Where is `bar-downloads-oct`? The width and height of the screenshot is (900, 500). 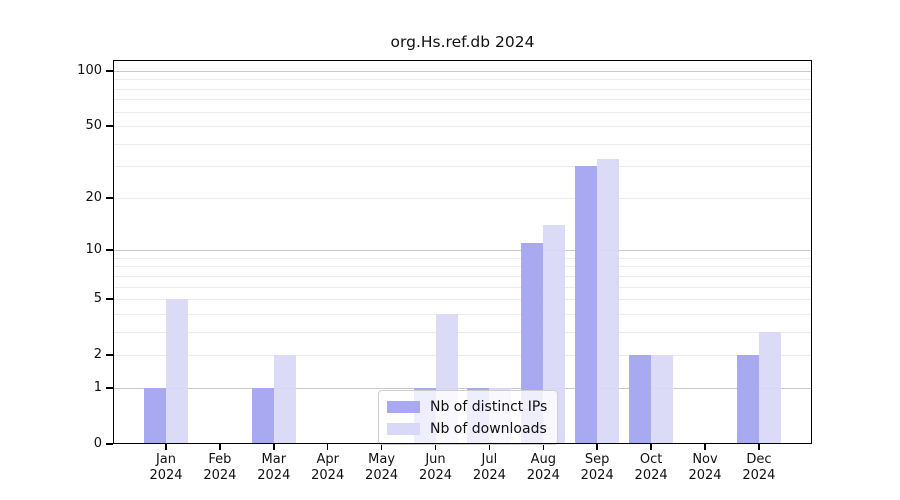 bar-downloads-oct is located at coordinates (662, 399).